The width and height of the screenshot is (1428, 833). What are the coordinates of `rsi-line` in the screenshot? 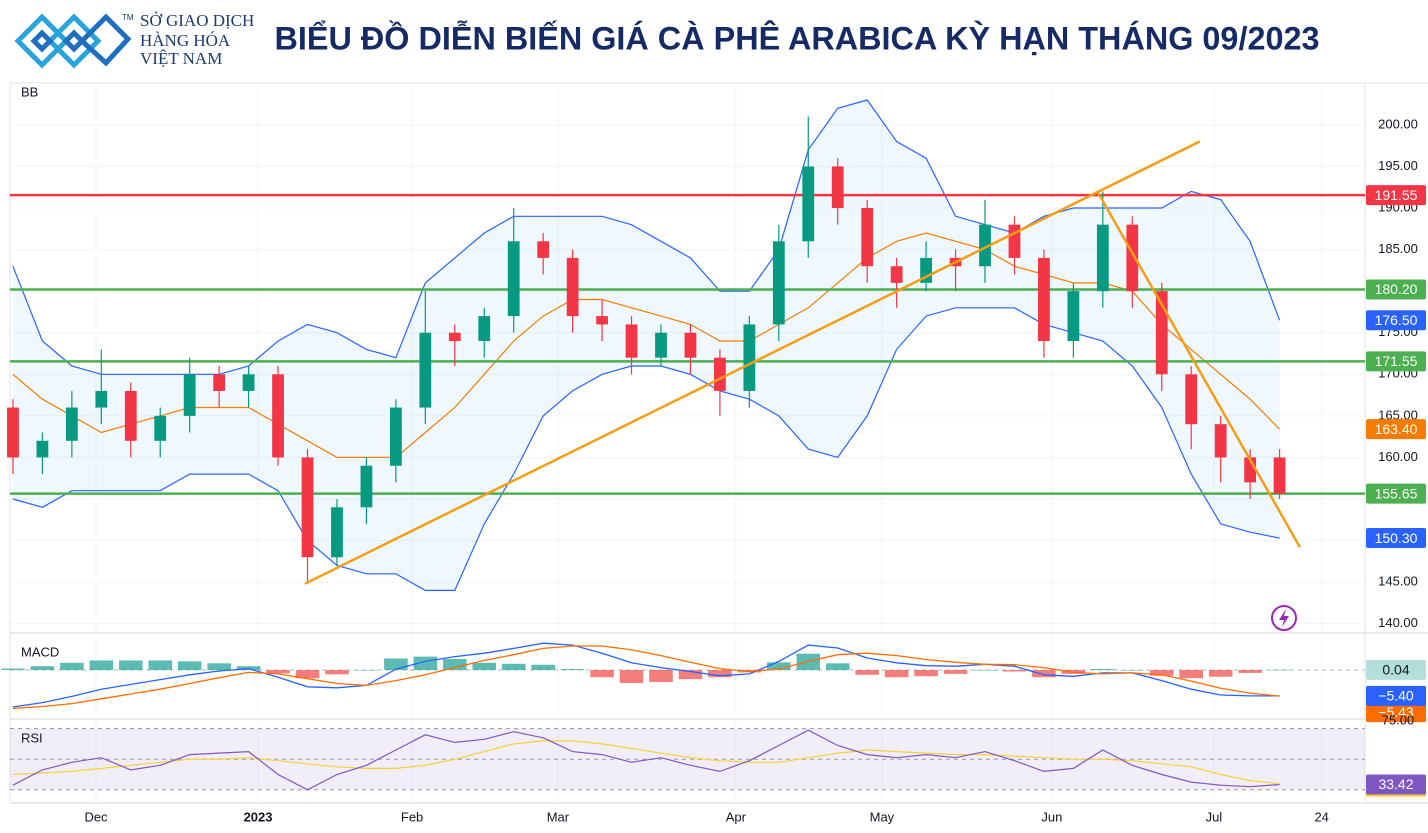 It's located at (646, 760).